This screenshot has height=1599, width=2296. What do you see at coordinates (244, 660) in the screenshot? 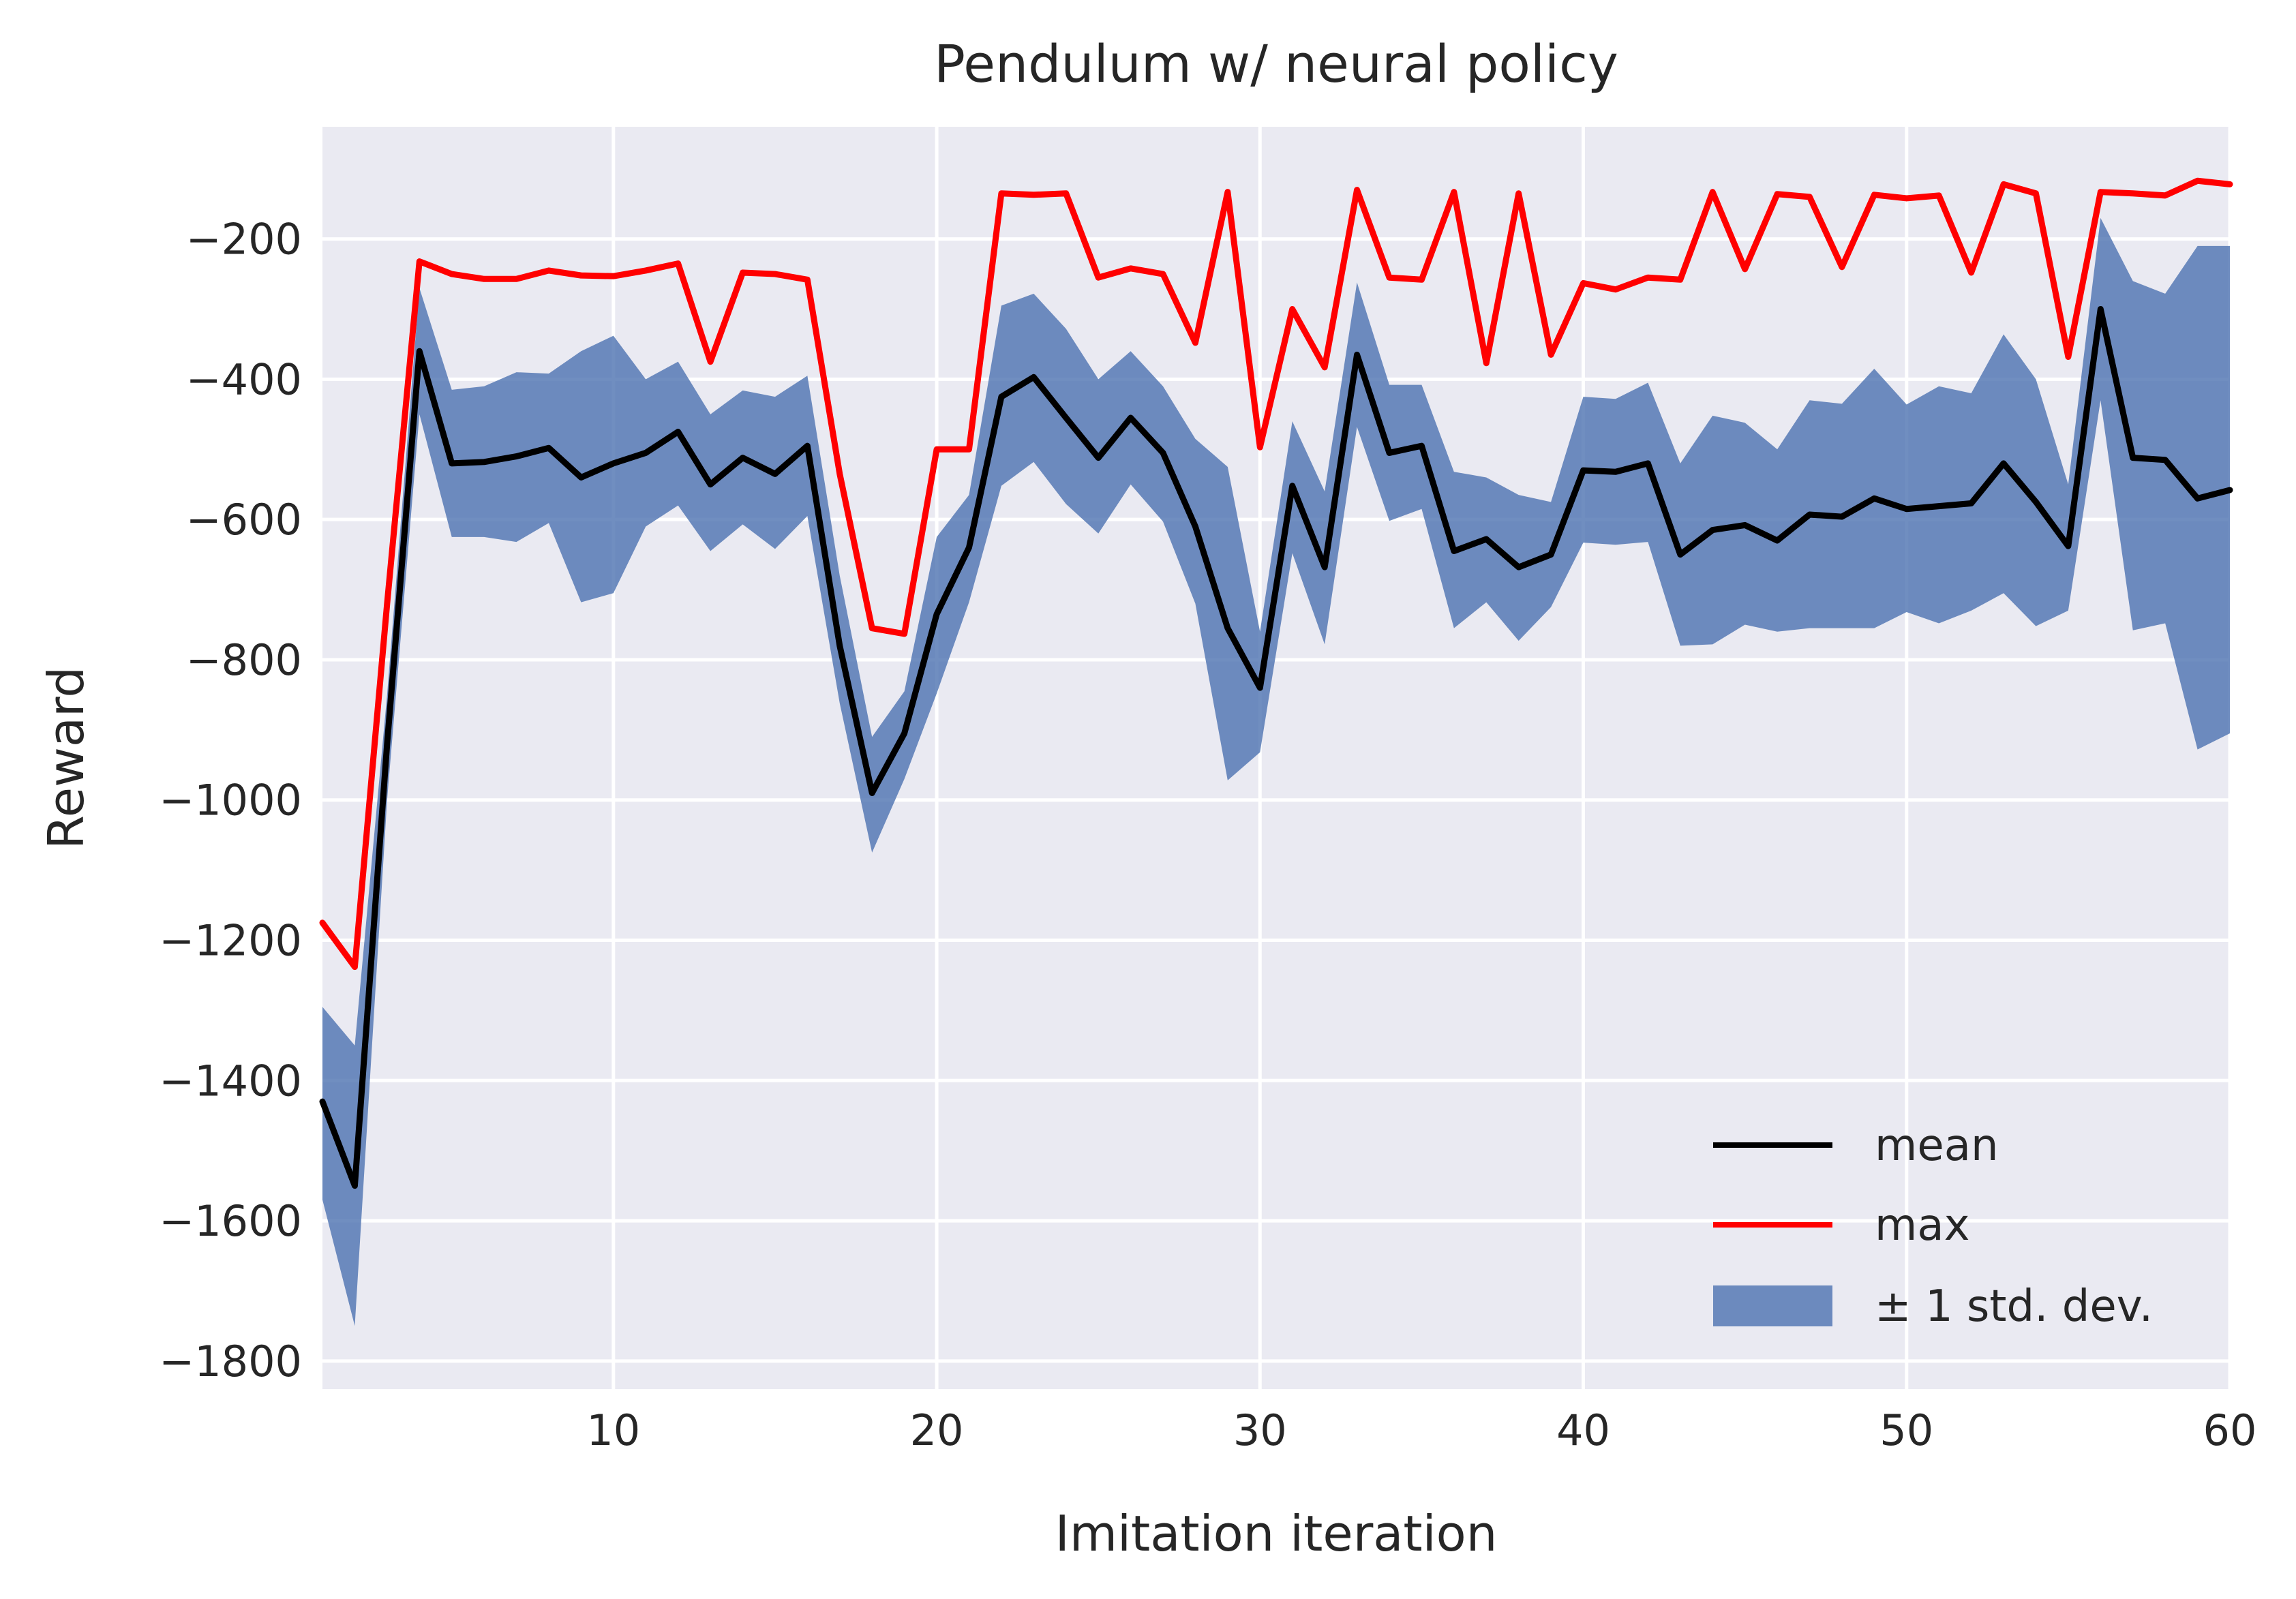
I see `y-tick-label: −800` at bounding box center [244, 660].